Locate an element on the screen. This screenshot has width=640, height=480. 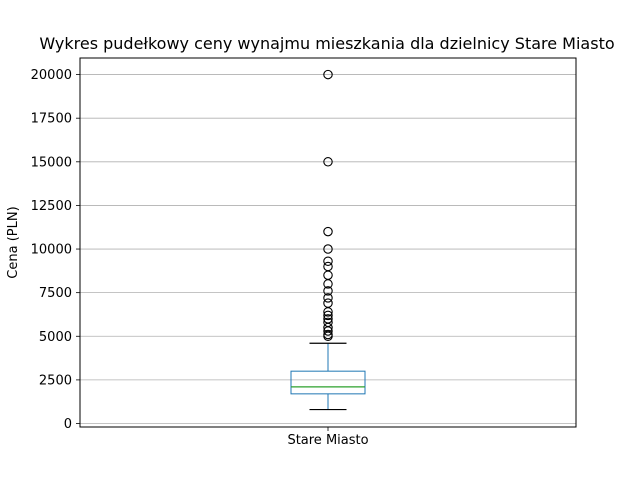
y-tick-label-2: 5000 is located at coordinates (55, 337).